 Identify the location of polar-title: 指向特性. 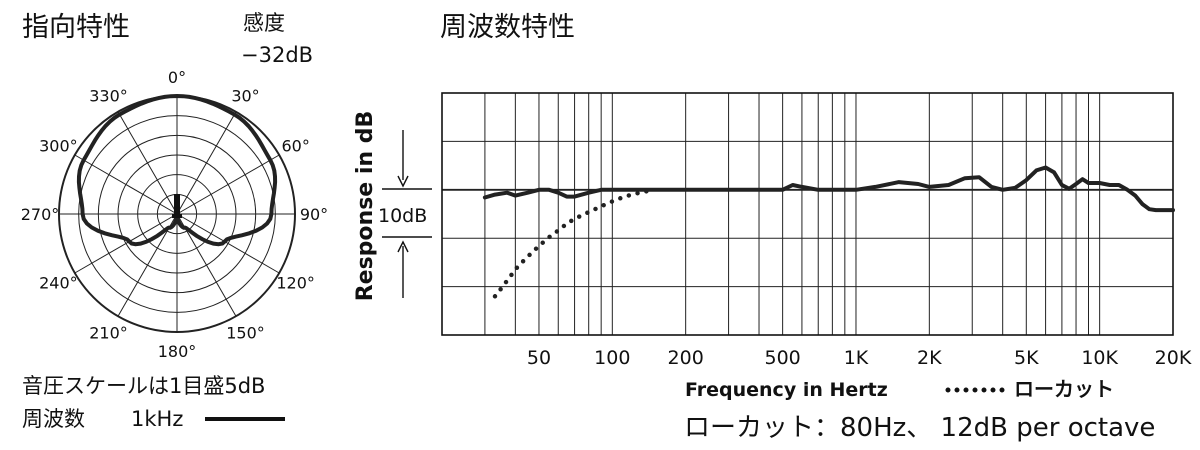
(76, 27).